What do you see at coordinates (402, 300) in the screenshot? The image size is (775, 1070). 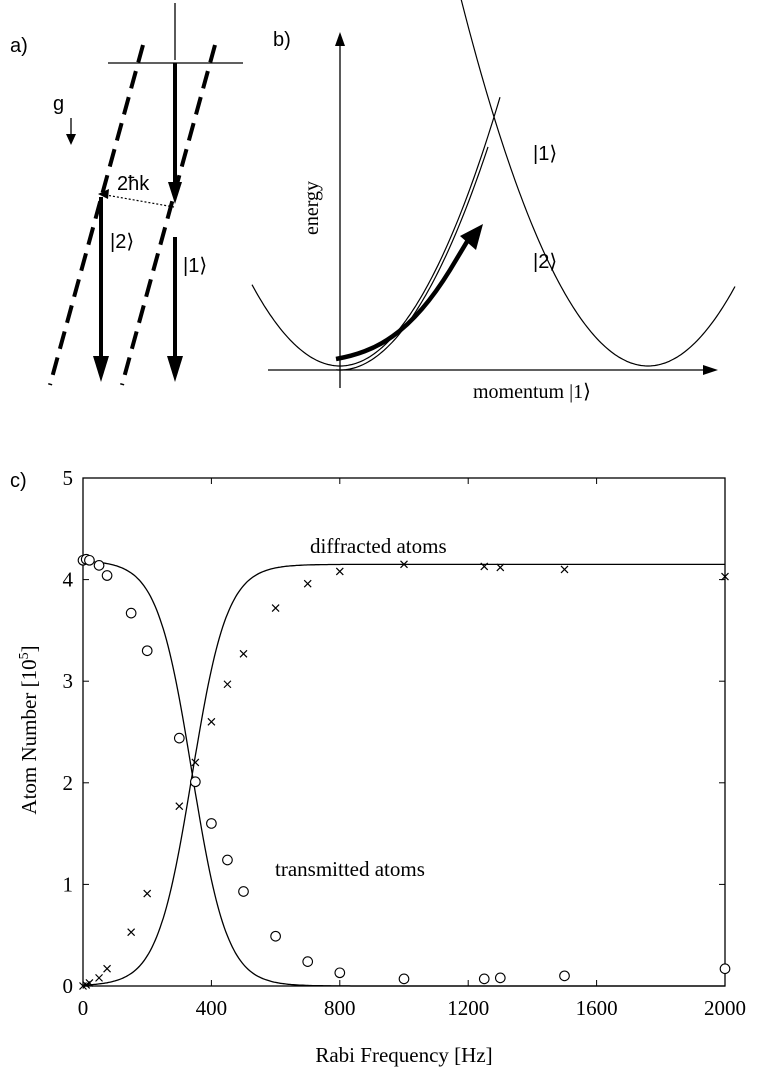 I see `adiabatic-passage-arrow` at bounding box center [402, 300].